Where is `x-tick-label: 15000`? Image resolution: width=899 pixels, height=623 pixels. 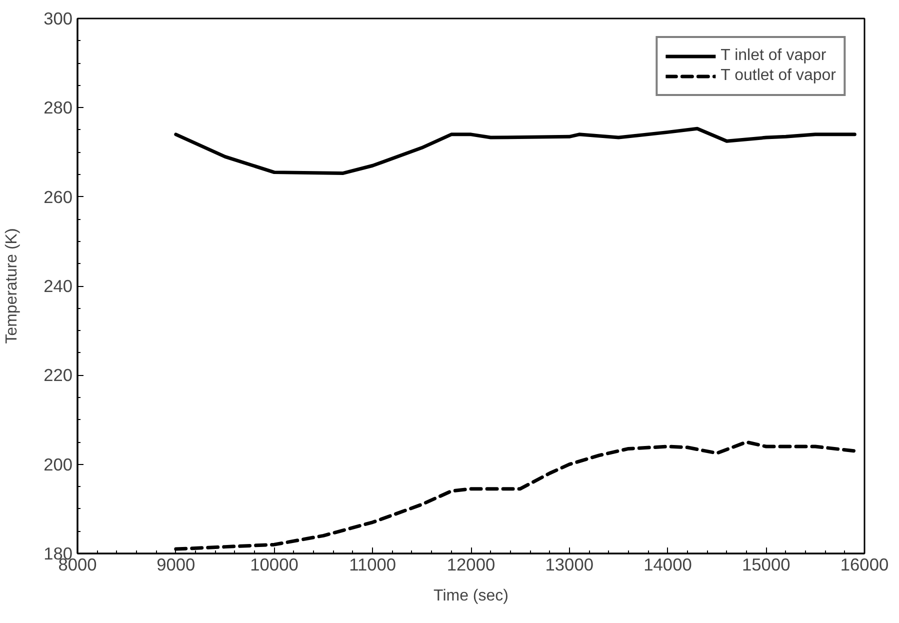
x-tick-label: 15000 is located at coordinates (766, 564).